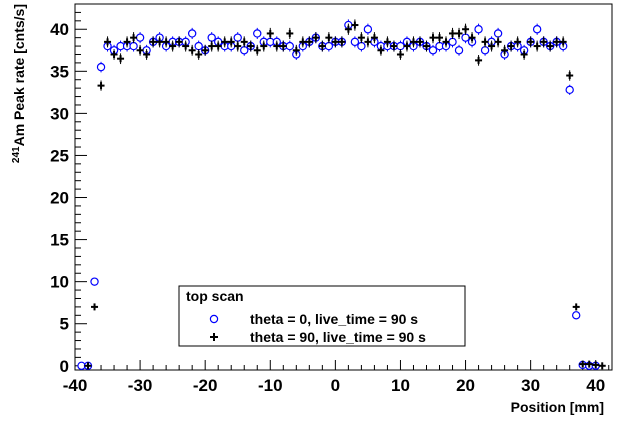  I want to click on y-tick-label: 15, so click(59, 240).